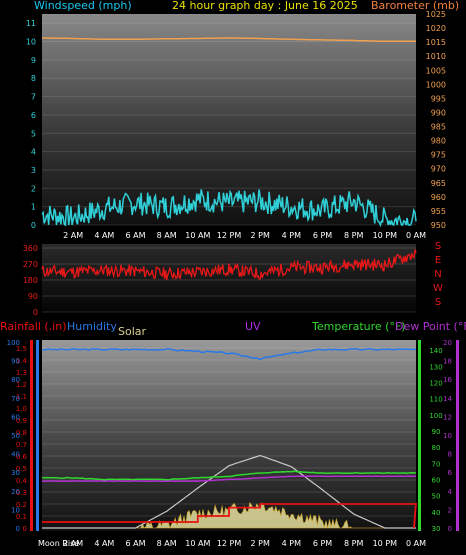 Image resolution: width=466 pixels, height=555 pixels. Describe the element at coordinates (33, 133) in the screenshot. I see `windspeed-tick-label: 5` at that location.